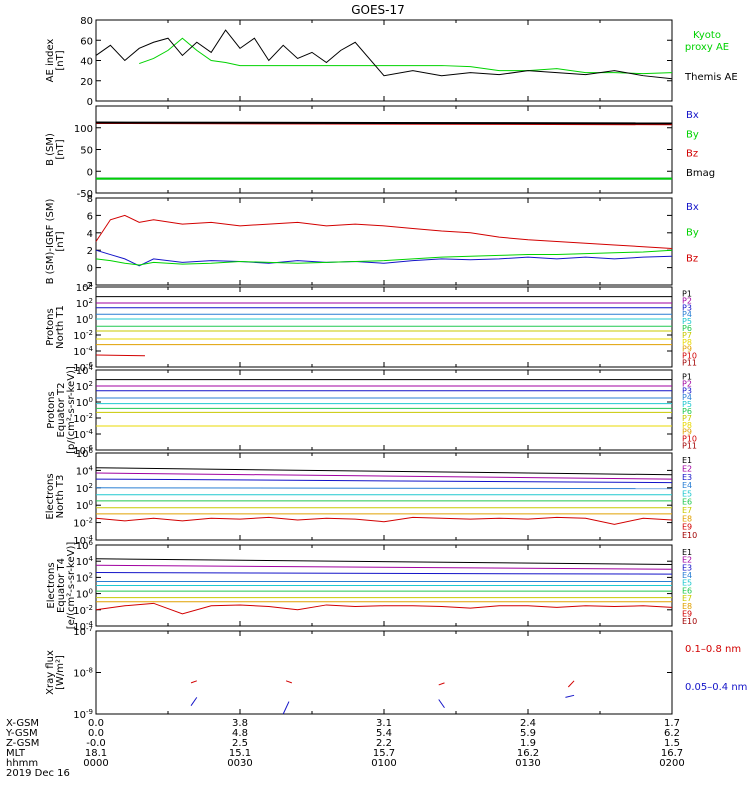 This screenshot has height=800, width=750. Describe the element at coordinates (50, 149) in the screenshot. I see `y-axis-label: B (SM)` at that location.